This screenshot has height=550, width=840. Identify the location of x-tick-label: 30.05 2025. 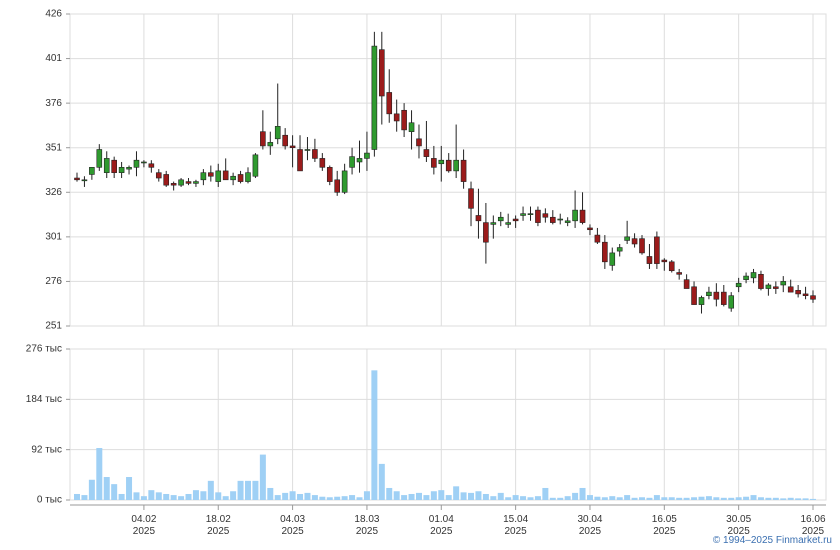
(739, 525).